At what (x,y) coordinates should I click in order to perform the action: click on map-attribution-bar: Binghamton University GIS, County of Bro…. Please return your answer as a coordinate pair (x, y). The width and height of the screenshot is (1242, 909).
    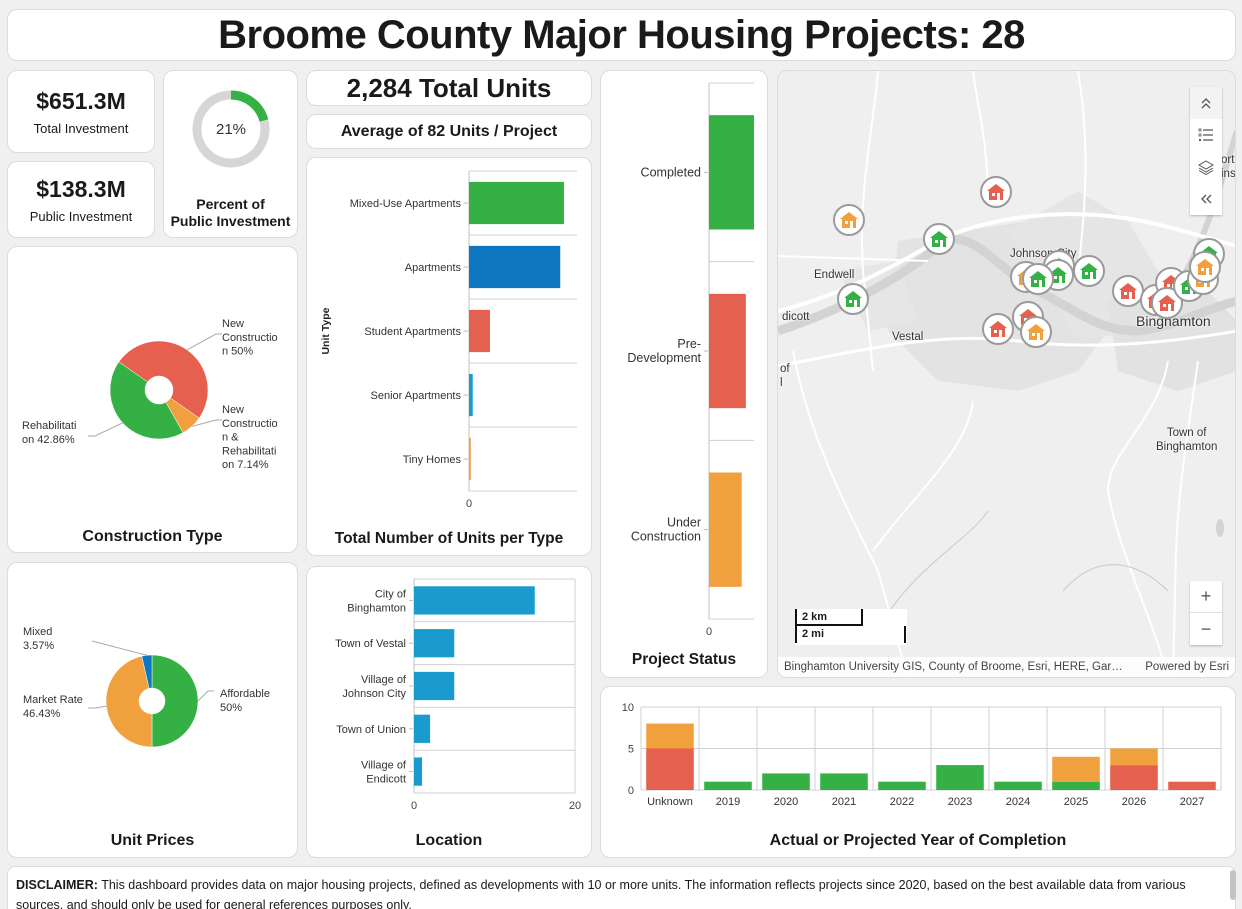
    Looking at the image, I should click on (1006, 667).